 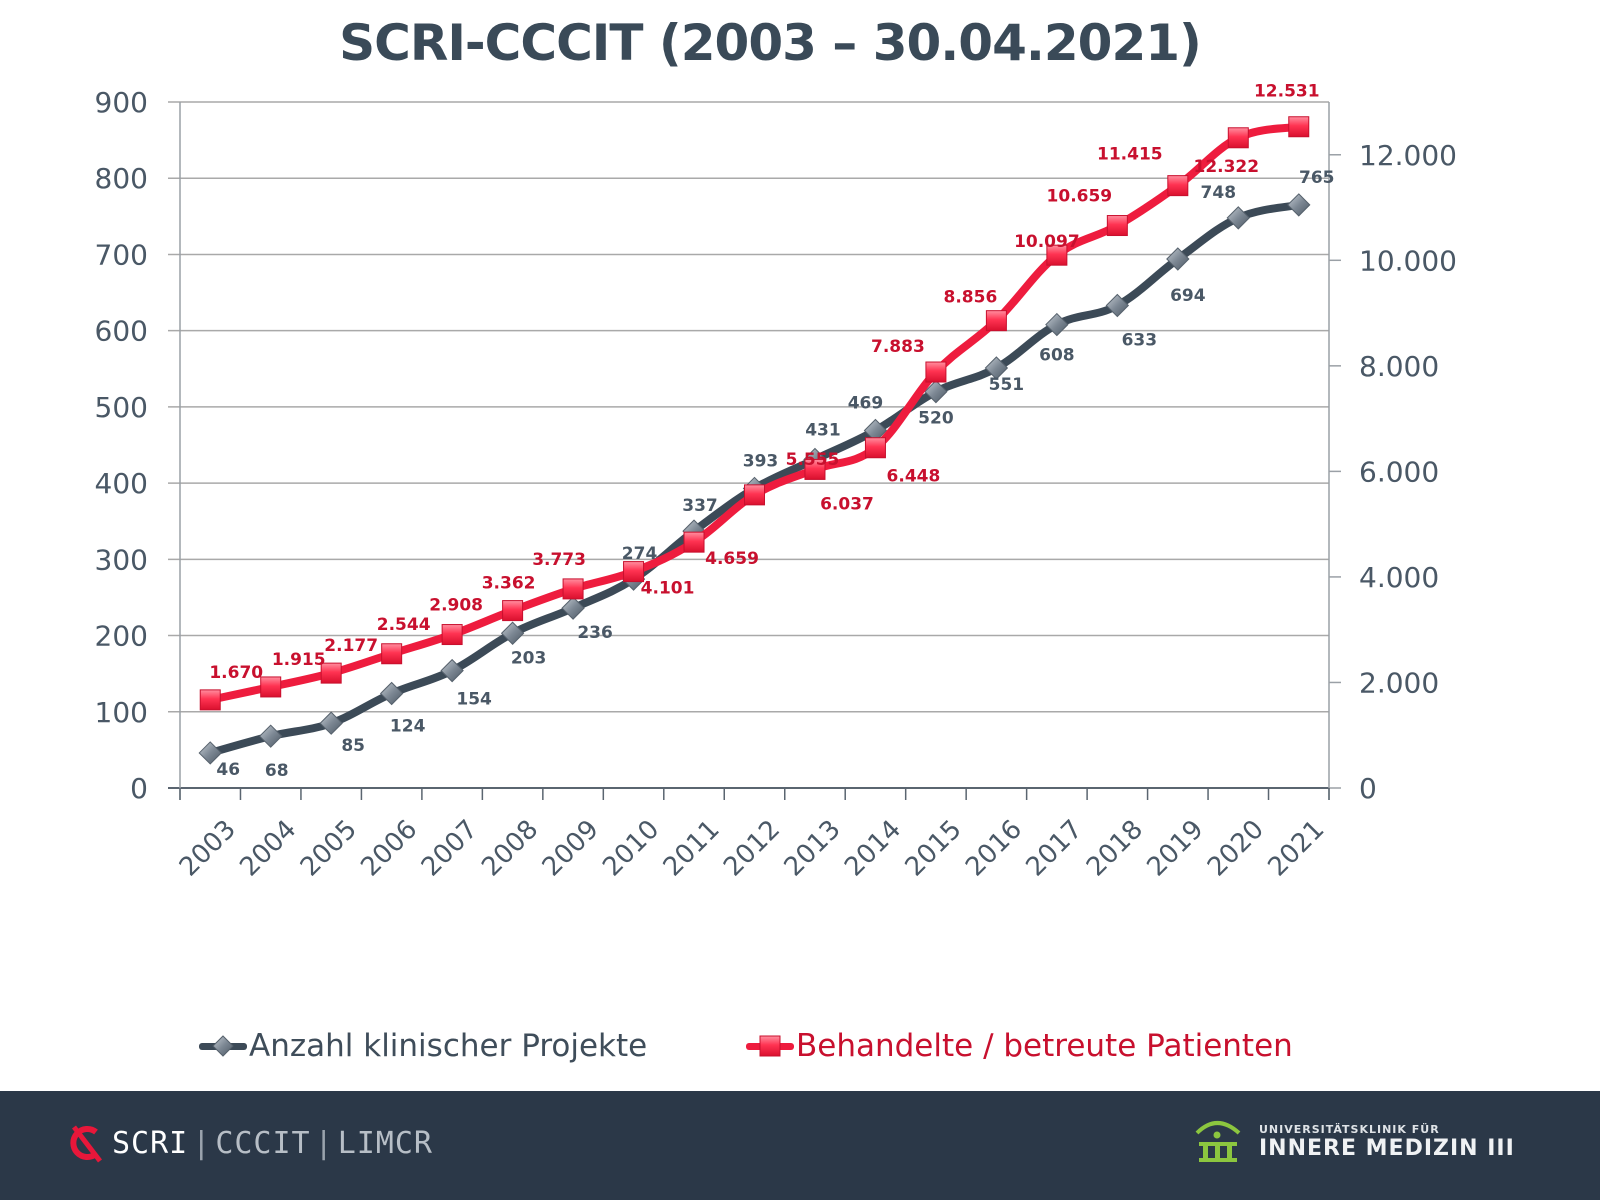 What do you see at coordinates (329, 848) in the screenshot?
I see `x-tick-label: 2005` at bounding box center [329, 848].